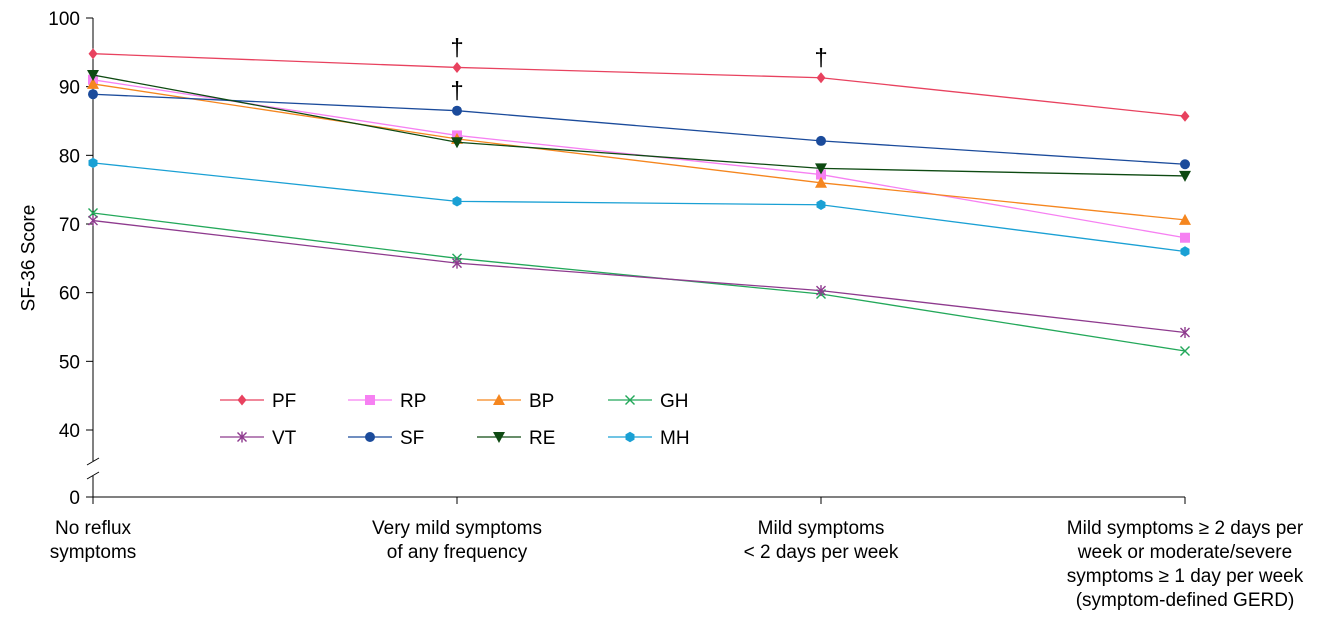  I want to click on series-mh, so click(639, 207).